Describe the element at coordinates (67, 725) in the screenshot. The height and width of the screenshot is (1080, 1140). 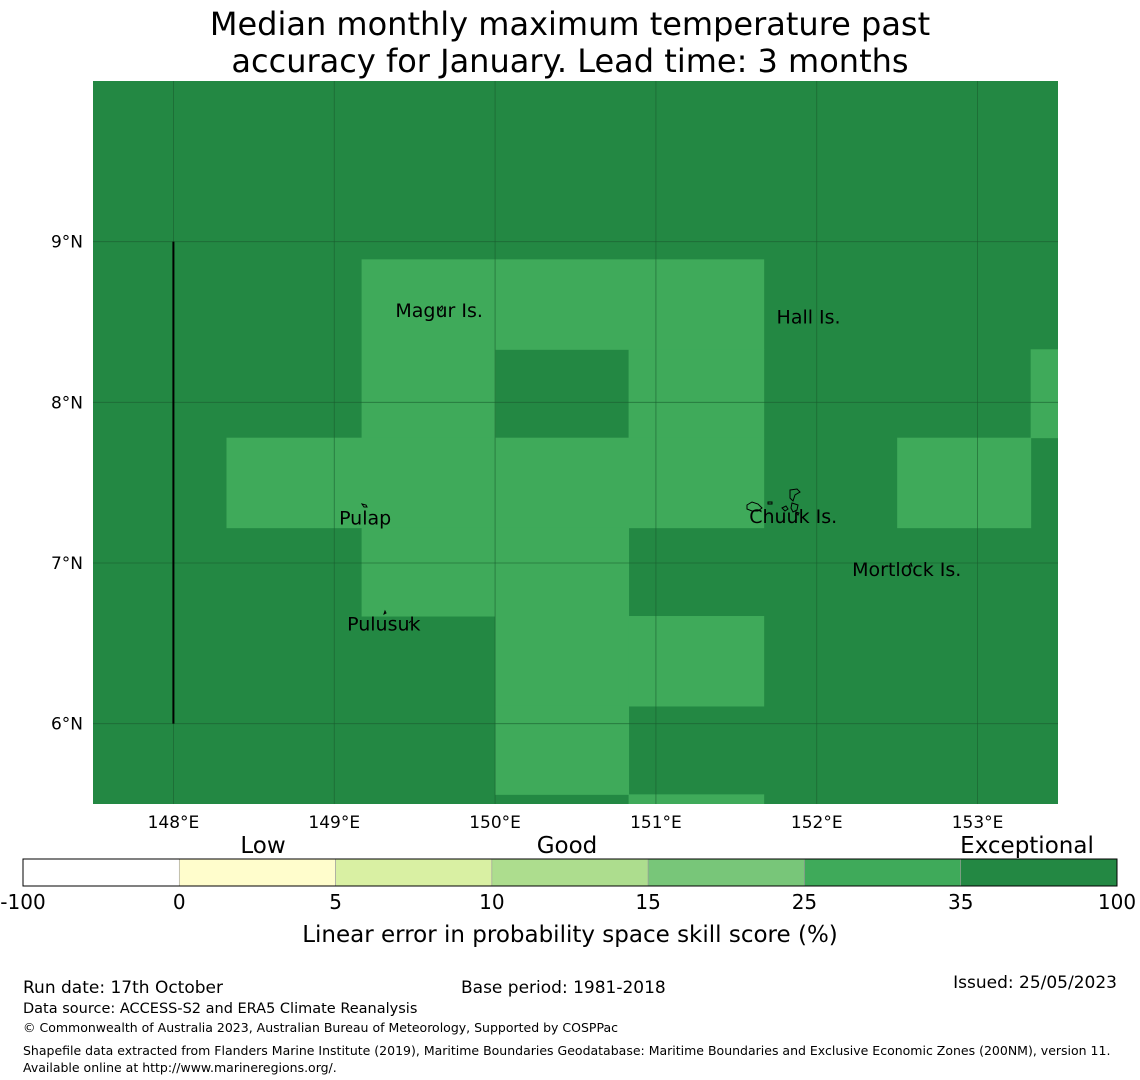
I see `lat-tick-6: 6°N` at that location.